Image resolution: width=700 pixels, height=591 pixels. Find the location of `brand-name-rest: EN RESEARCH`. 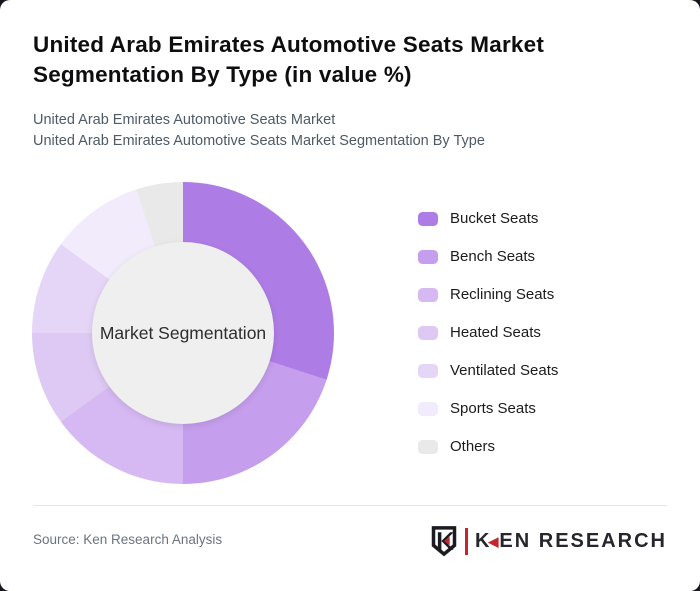

brand-name-rest: EN RESEARCH is located at coordinates (583, 540).